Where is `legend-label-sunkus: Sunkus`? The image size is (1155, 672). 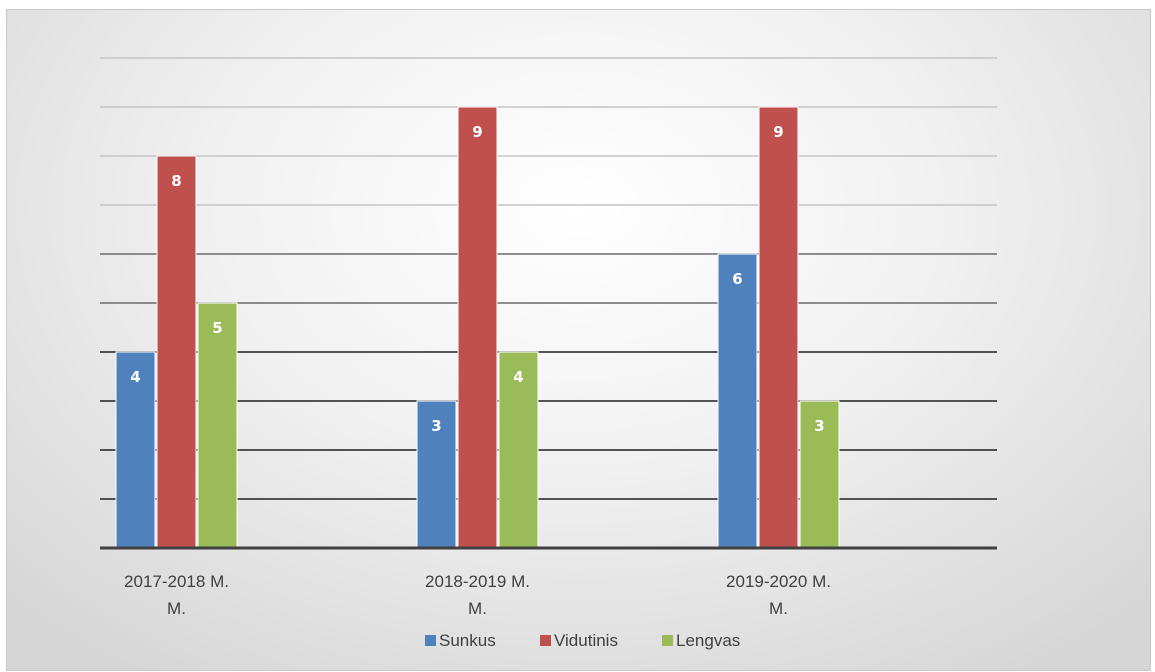 legend-label-sunkus: Sunkus is located at coordinates (467, 640).